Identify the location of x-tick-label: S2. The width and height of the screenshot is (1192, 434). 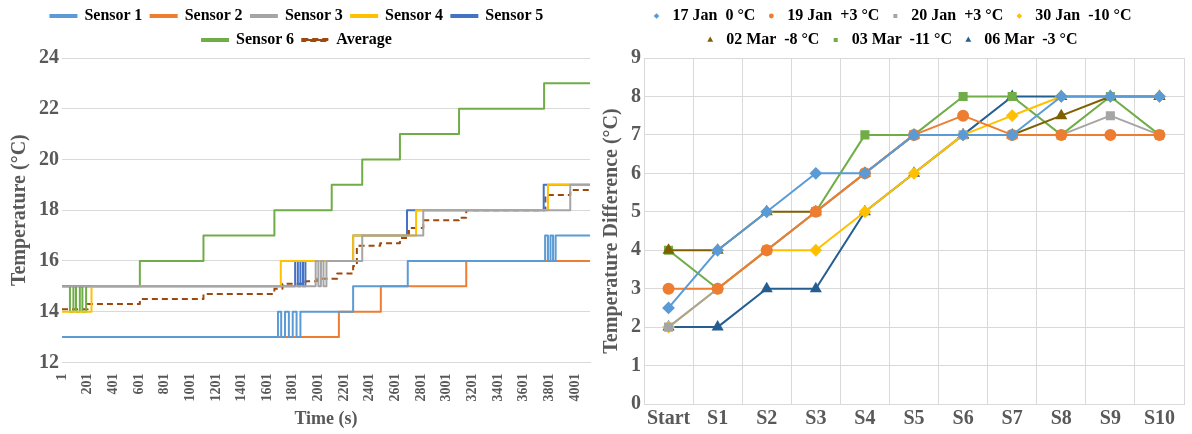
(767, 417).